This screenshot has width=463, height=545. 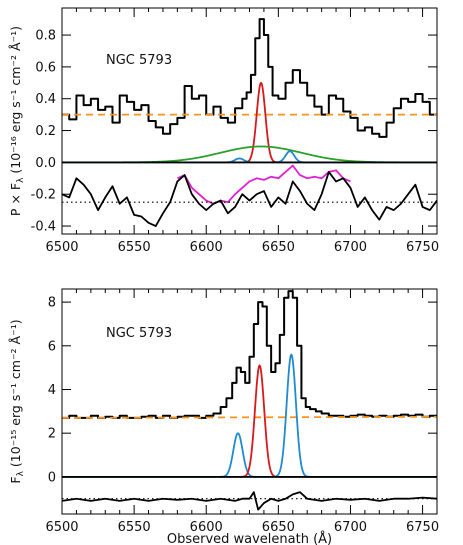 What do you see at coordinates (43, 227) in the screenshot?
I see `y-tick-label: -0.4` at bounding box center [43, 227].